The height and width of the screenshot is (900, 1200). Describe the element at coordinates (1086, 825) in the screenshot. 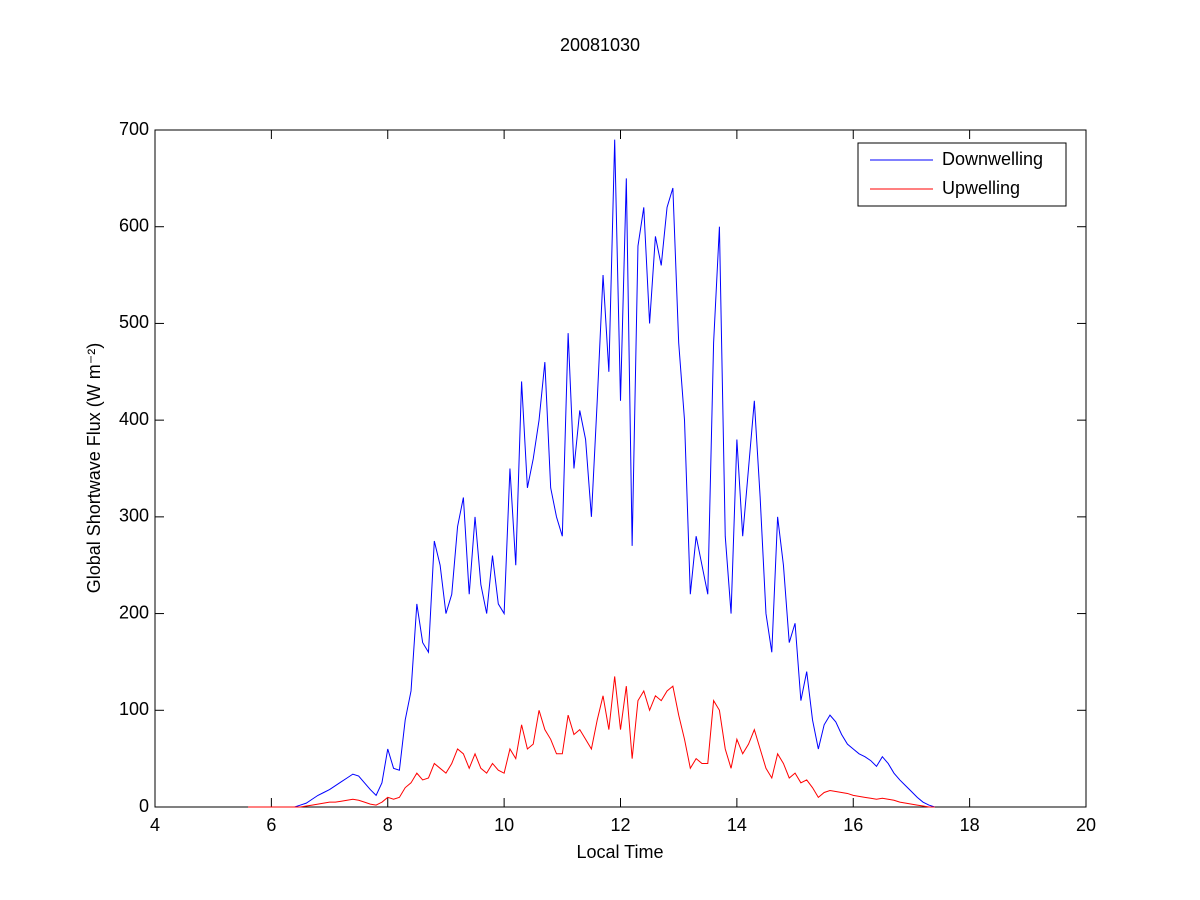

I see `x-tick-label: 20` at that location.